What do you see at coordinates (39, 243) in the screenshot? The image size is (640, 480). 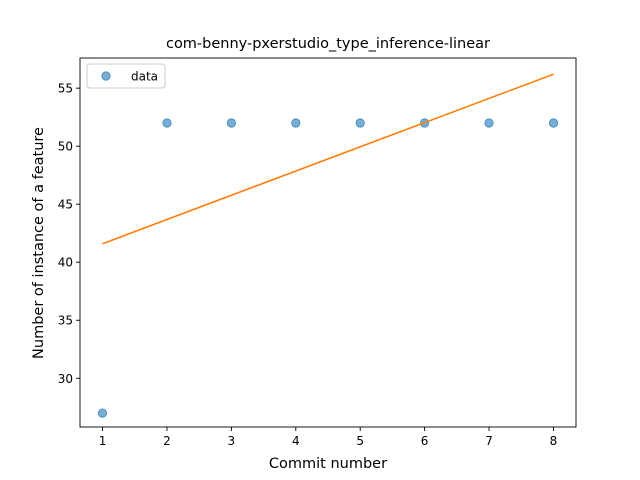 I see `y-axis-label: Number of instance of a feature` at bounding box center [39, 243].